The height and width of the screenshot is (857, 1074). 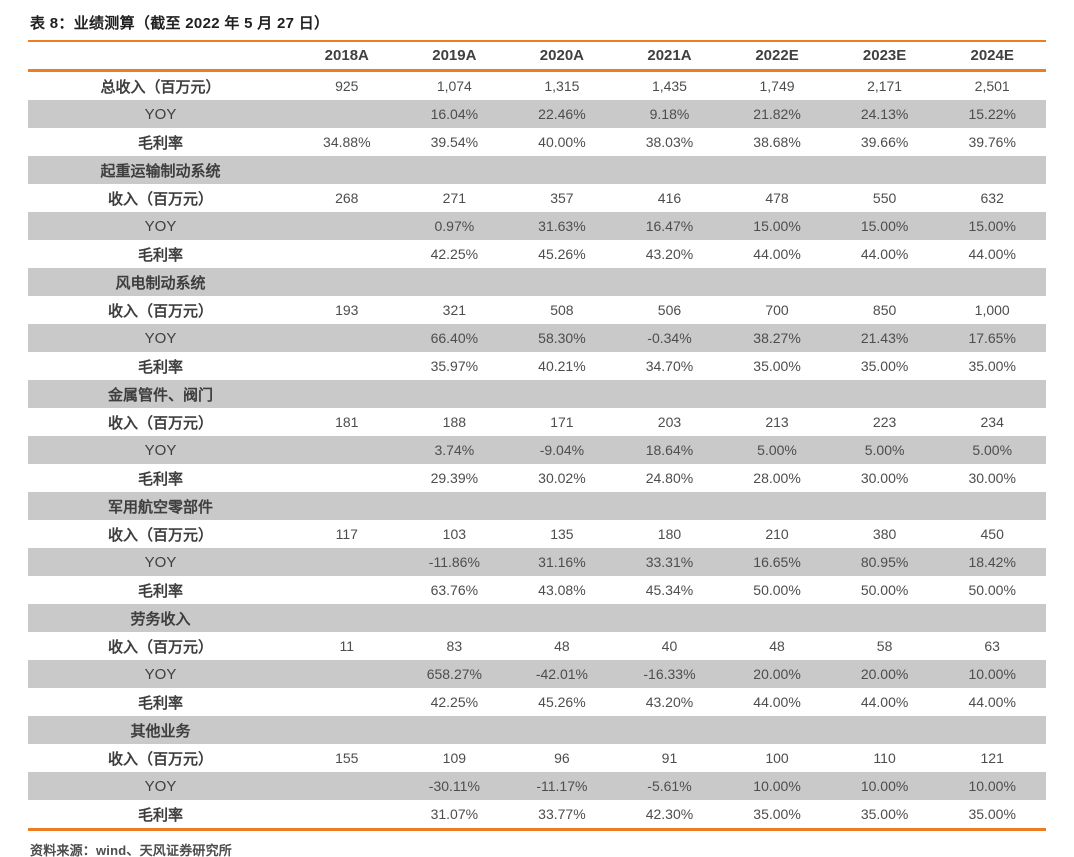 What do you see at coordinates (992, 55) in the screenshot?
I see `column-header: 2024E` at bounding box center [992, 55].